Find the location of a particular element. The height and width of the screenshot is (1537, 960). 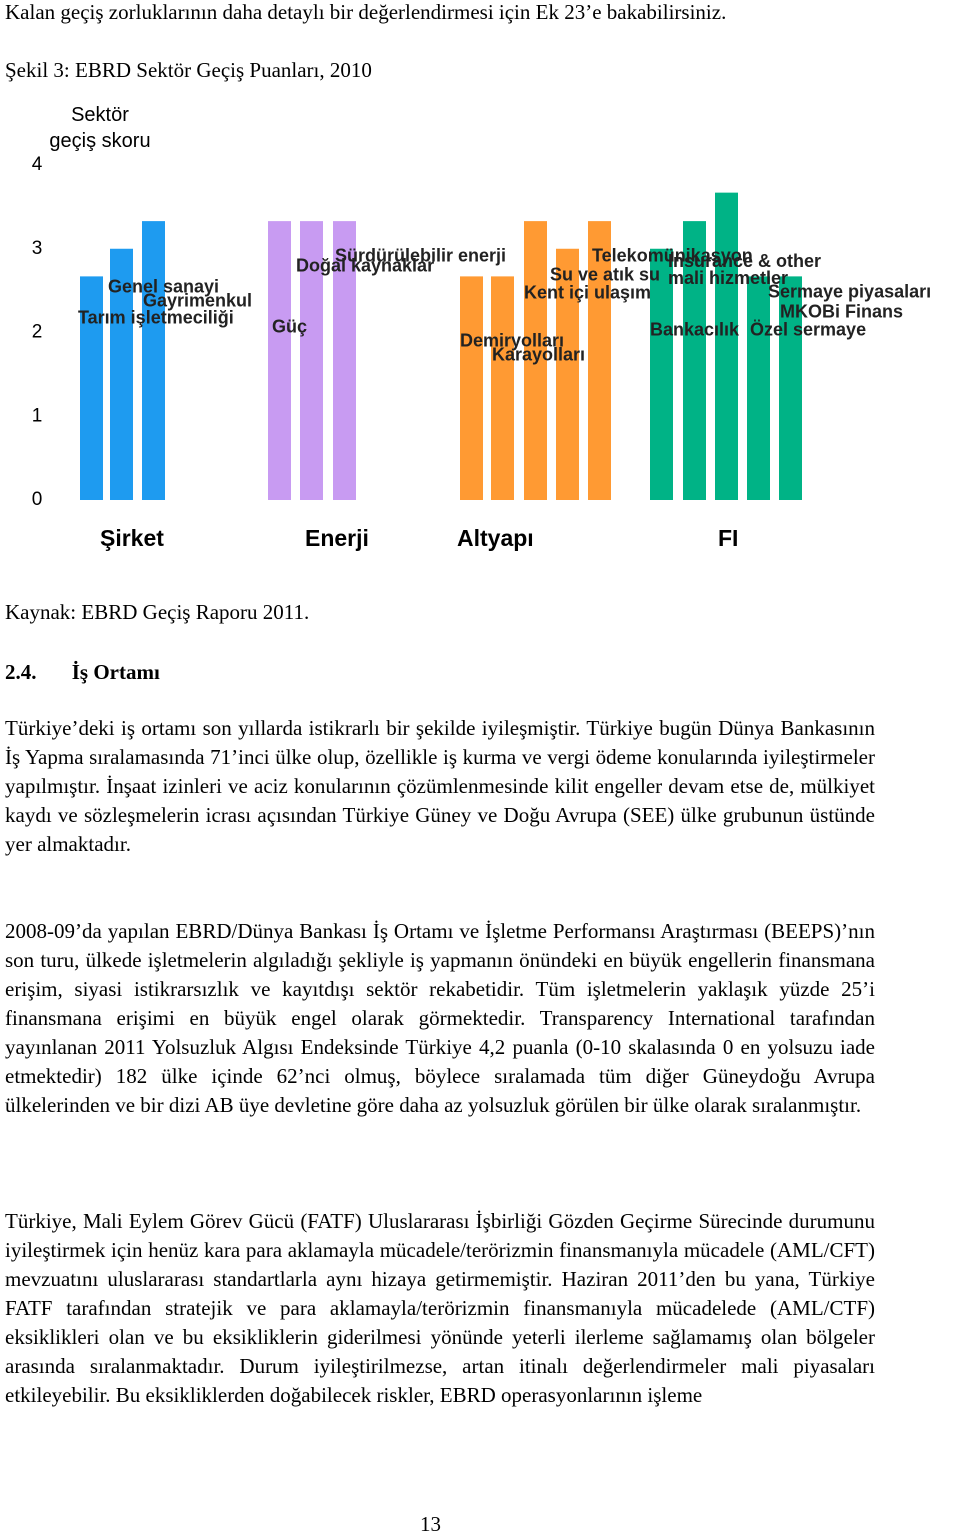

section-title: İş Ortamı is located at coordinates (115, 672).